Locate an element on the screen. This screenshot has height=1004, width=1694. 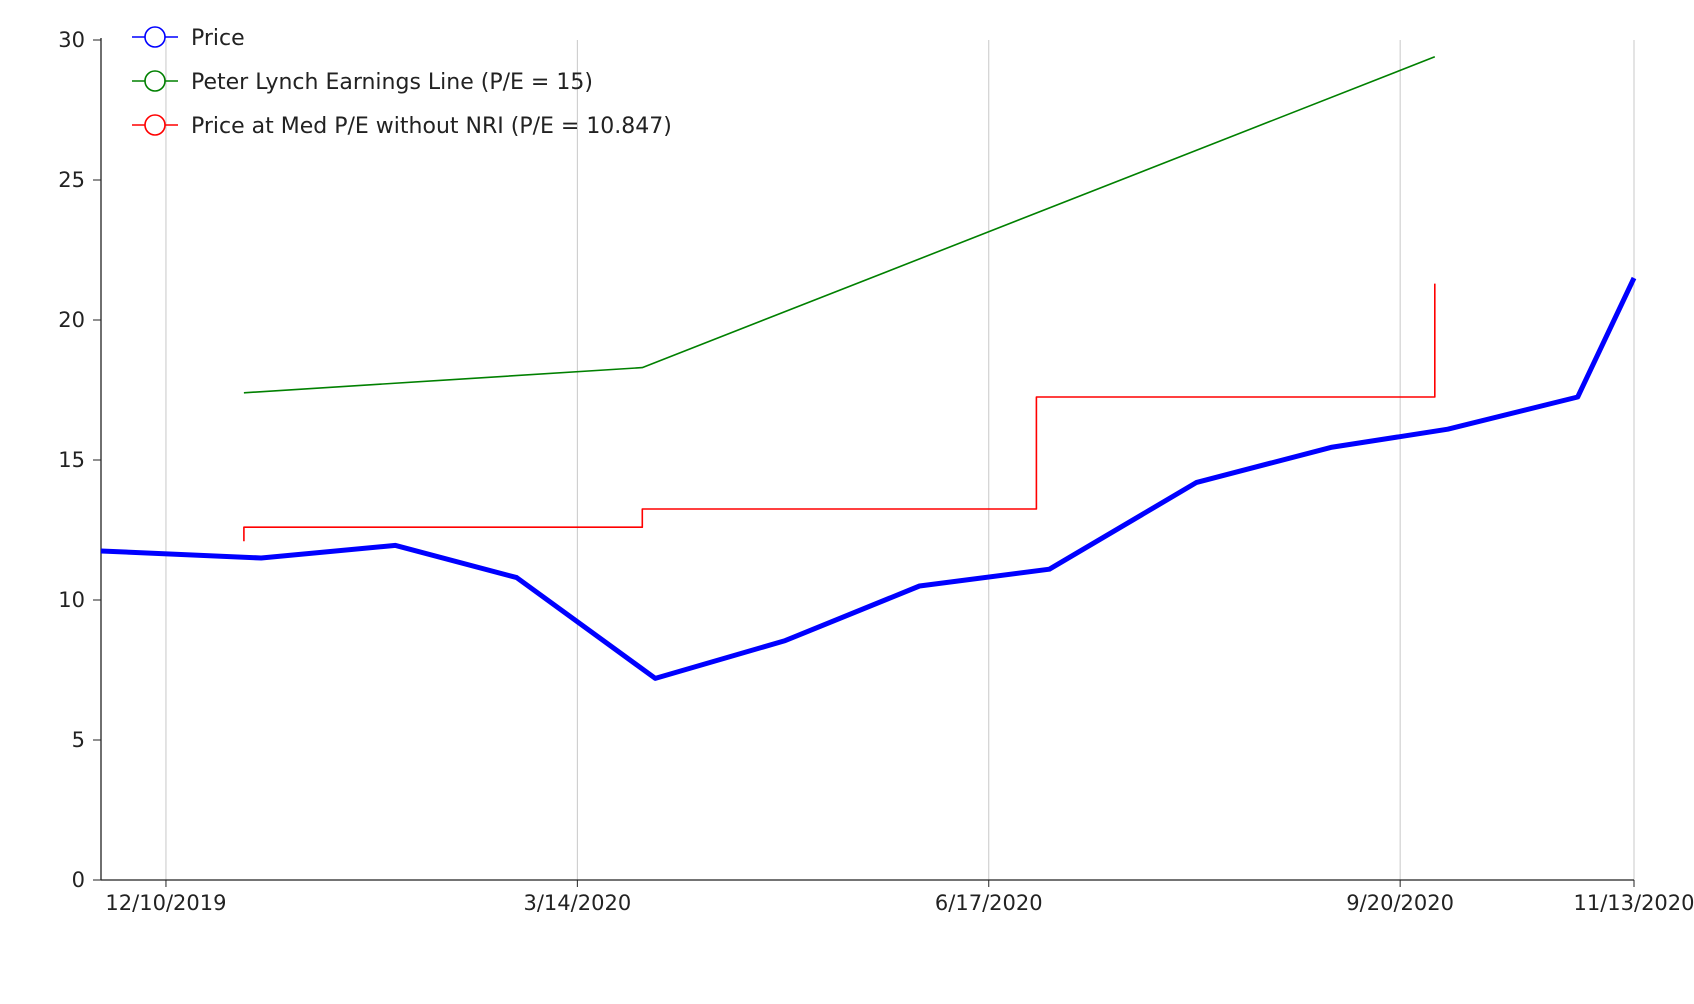
x-tick-label: 3/14/2020 is located at coordinates (578, 903).